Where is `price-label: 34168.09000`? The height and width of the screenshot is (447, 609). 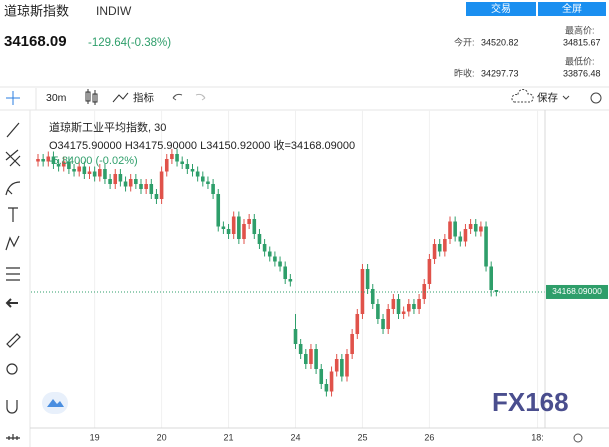
price-label: 34168.09000 is located at coordinates (577, 291).